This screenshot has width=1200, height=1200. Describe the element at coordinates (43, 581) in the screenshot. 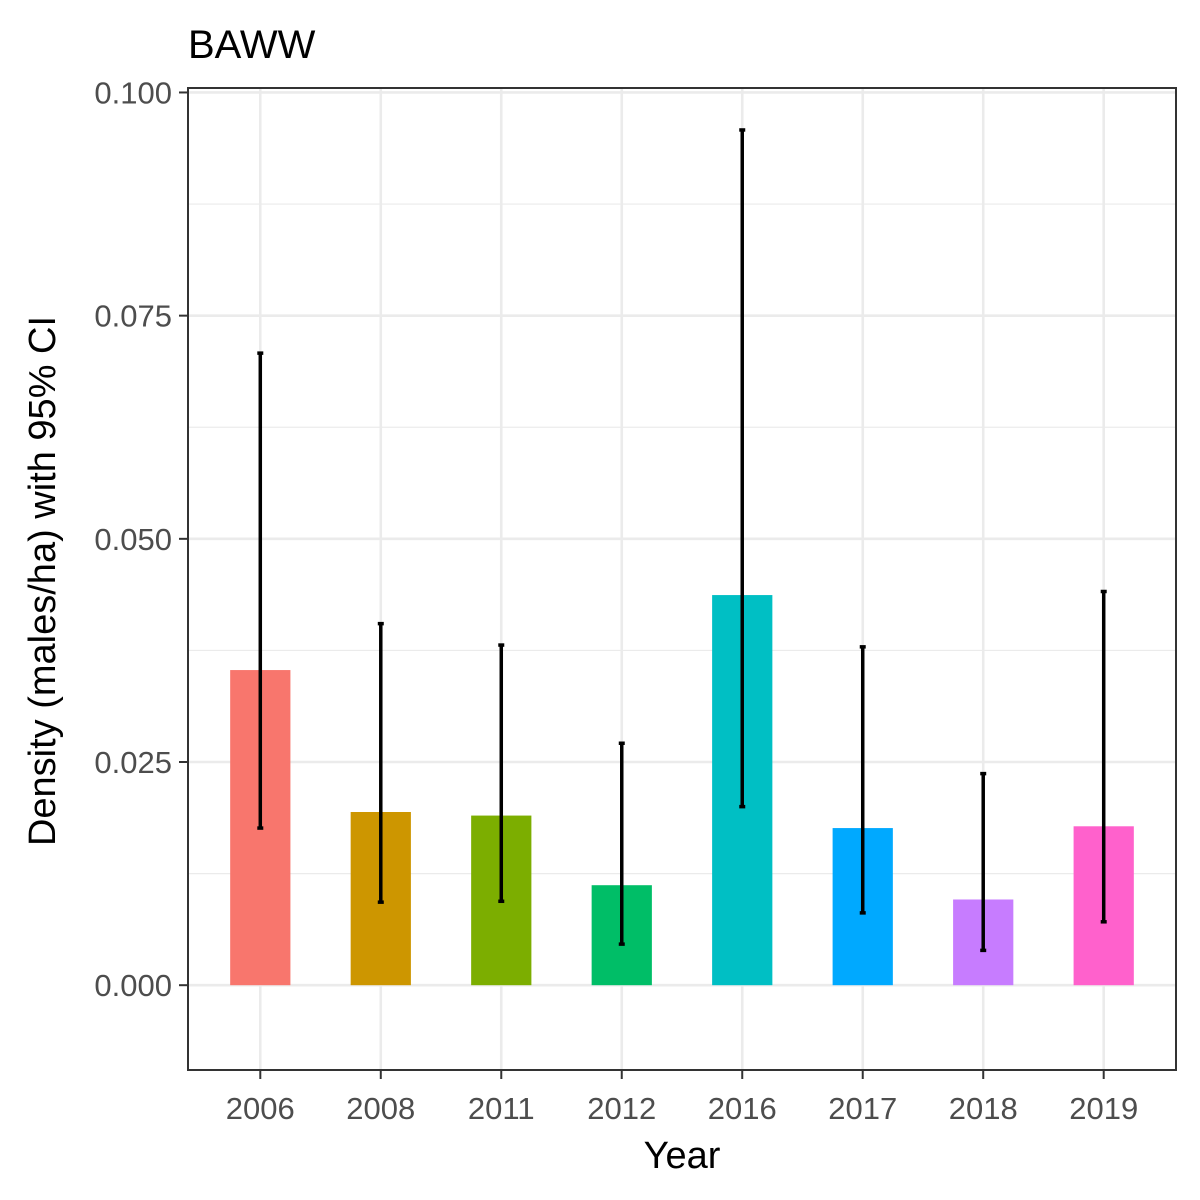

I see `y-axis-title: Density (males/ha) with 95% CI` at that location.